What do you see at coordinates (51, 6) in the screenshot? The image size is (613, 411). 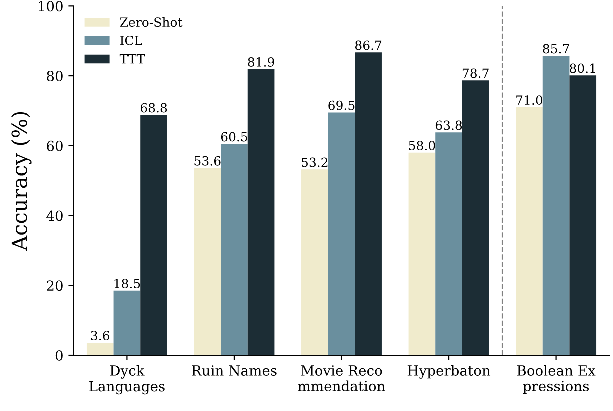 I see `y-tick-label: 100` at bounding box center [51, 6].